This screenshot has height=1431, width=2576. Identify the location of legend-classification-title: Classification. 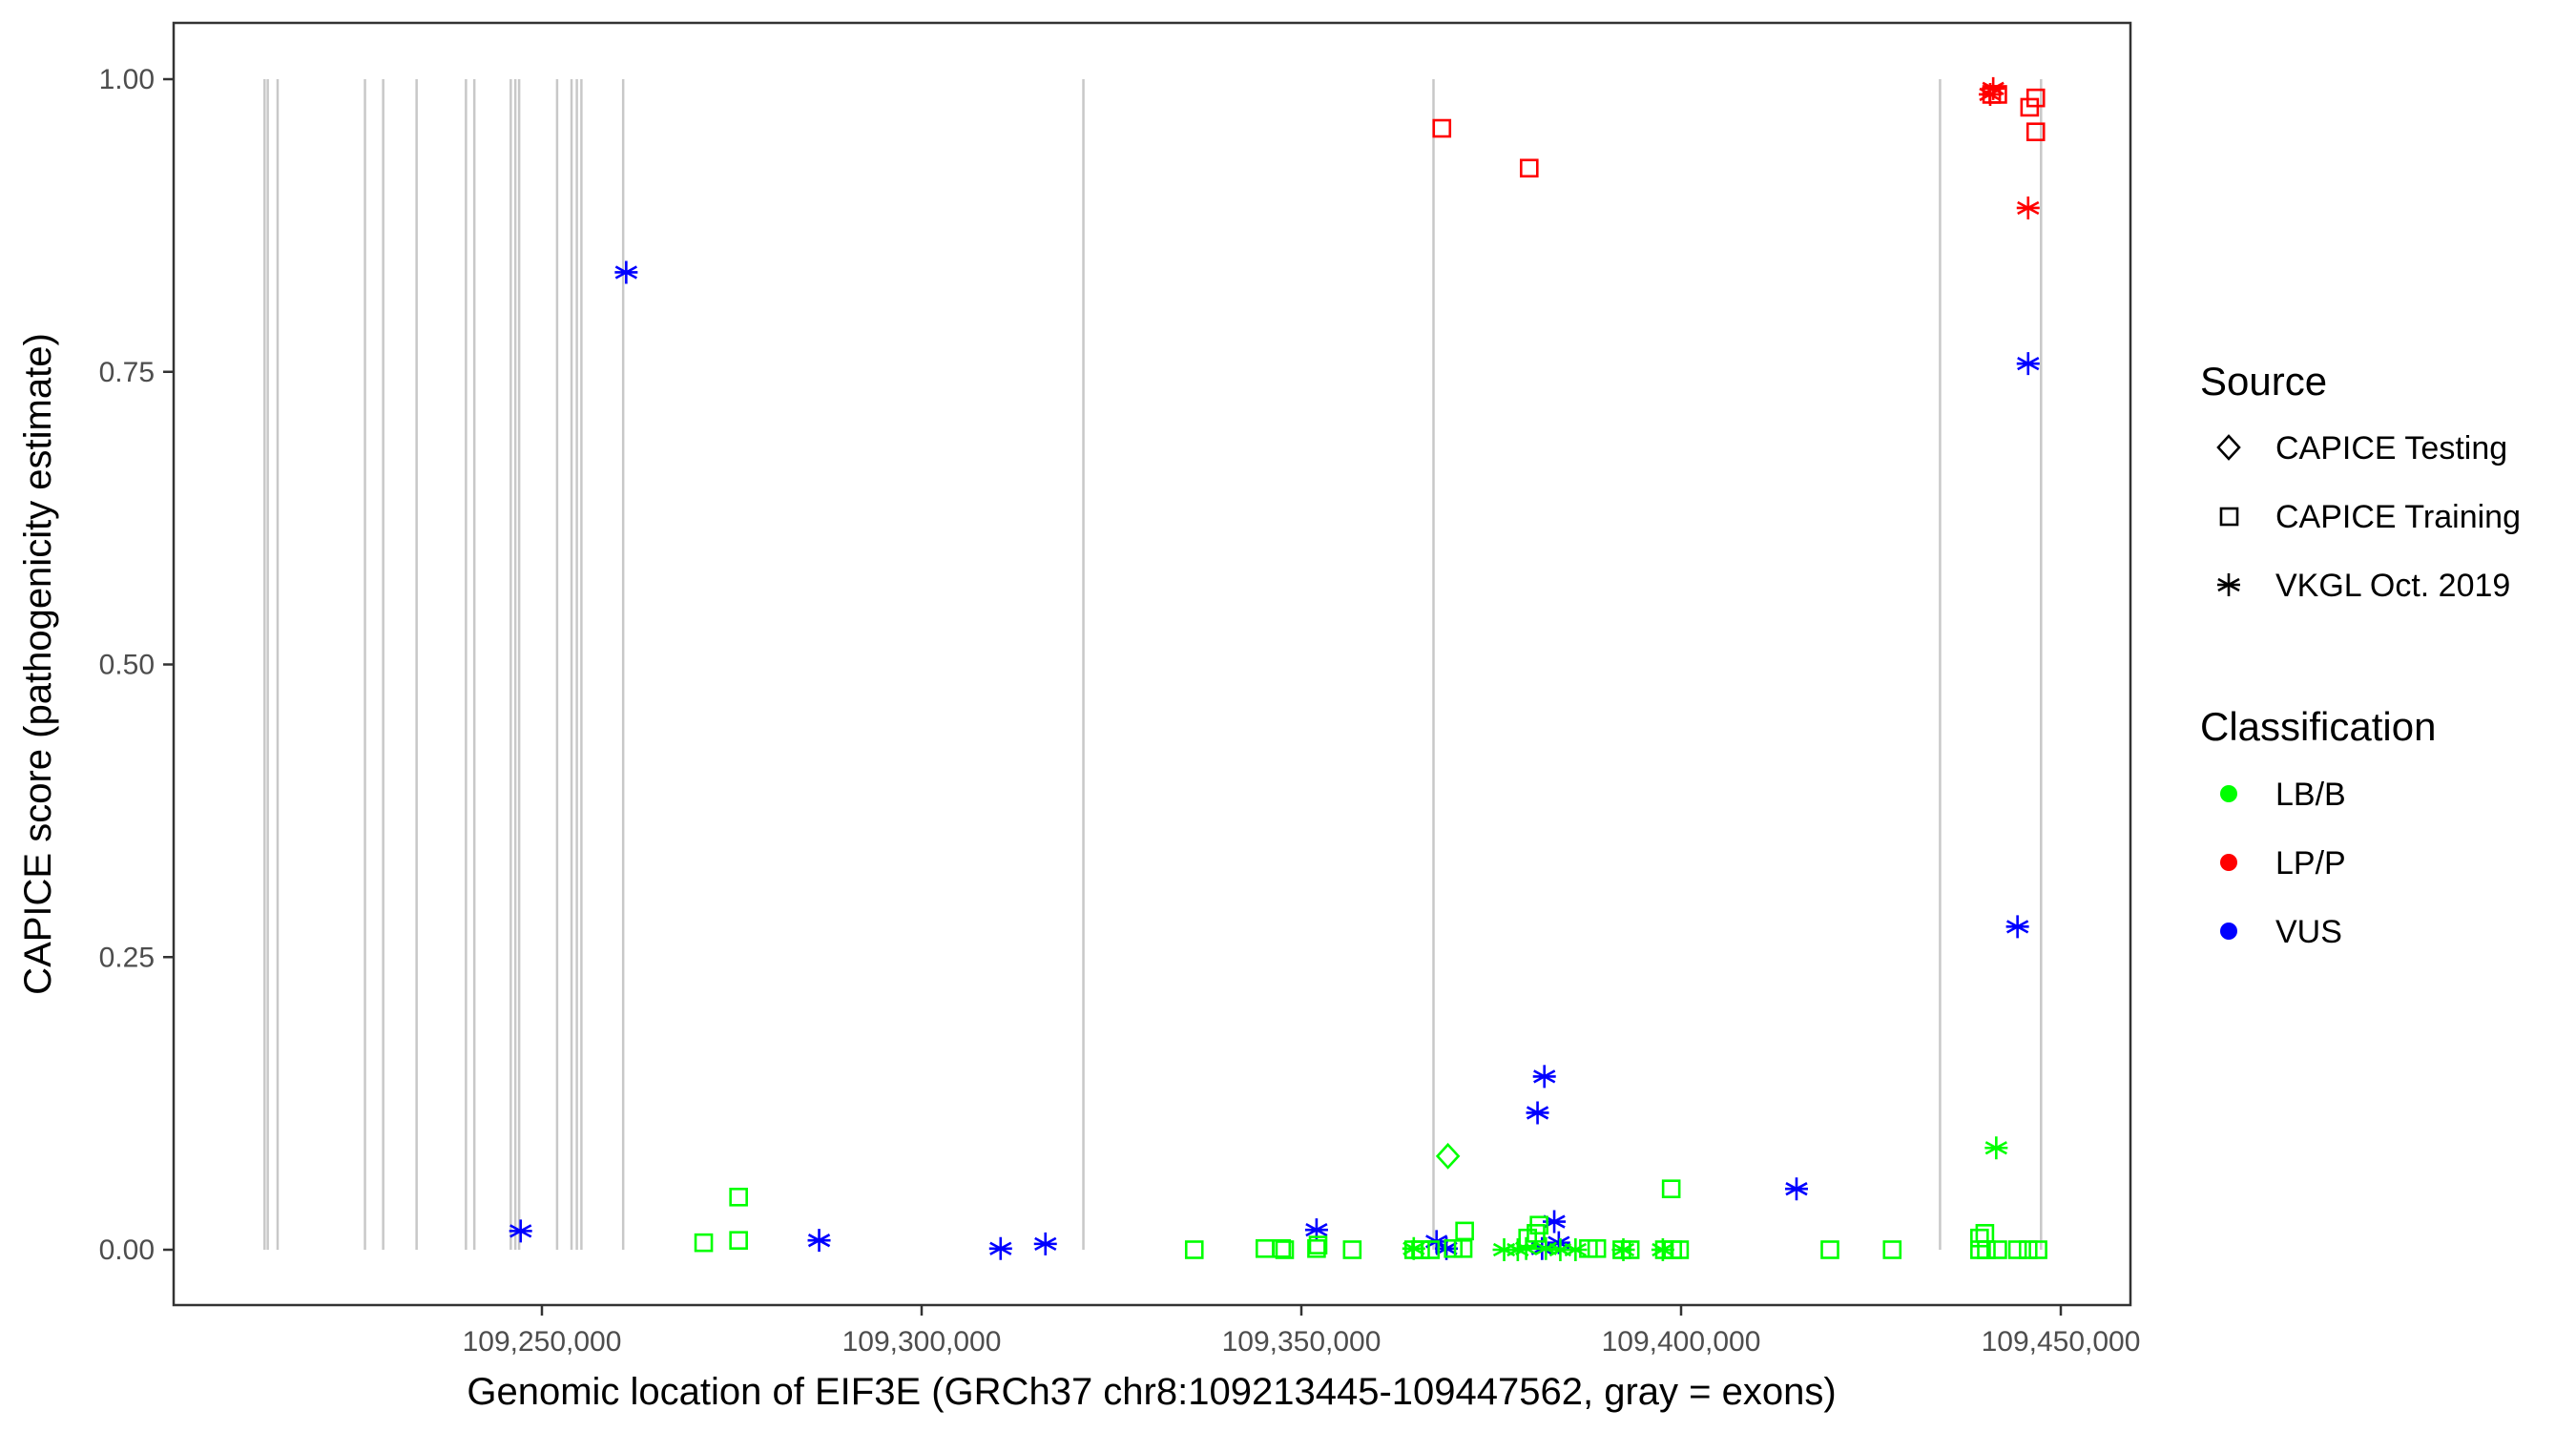
(2318, 726).